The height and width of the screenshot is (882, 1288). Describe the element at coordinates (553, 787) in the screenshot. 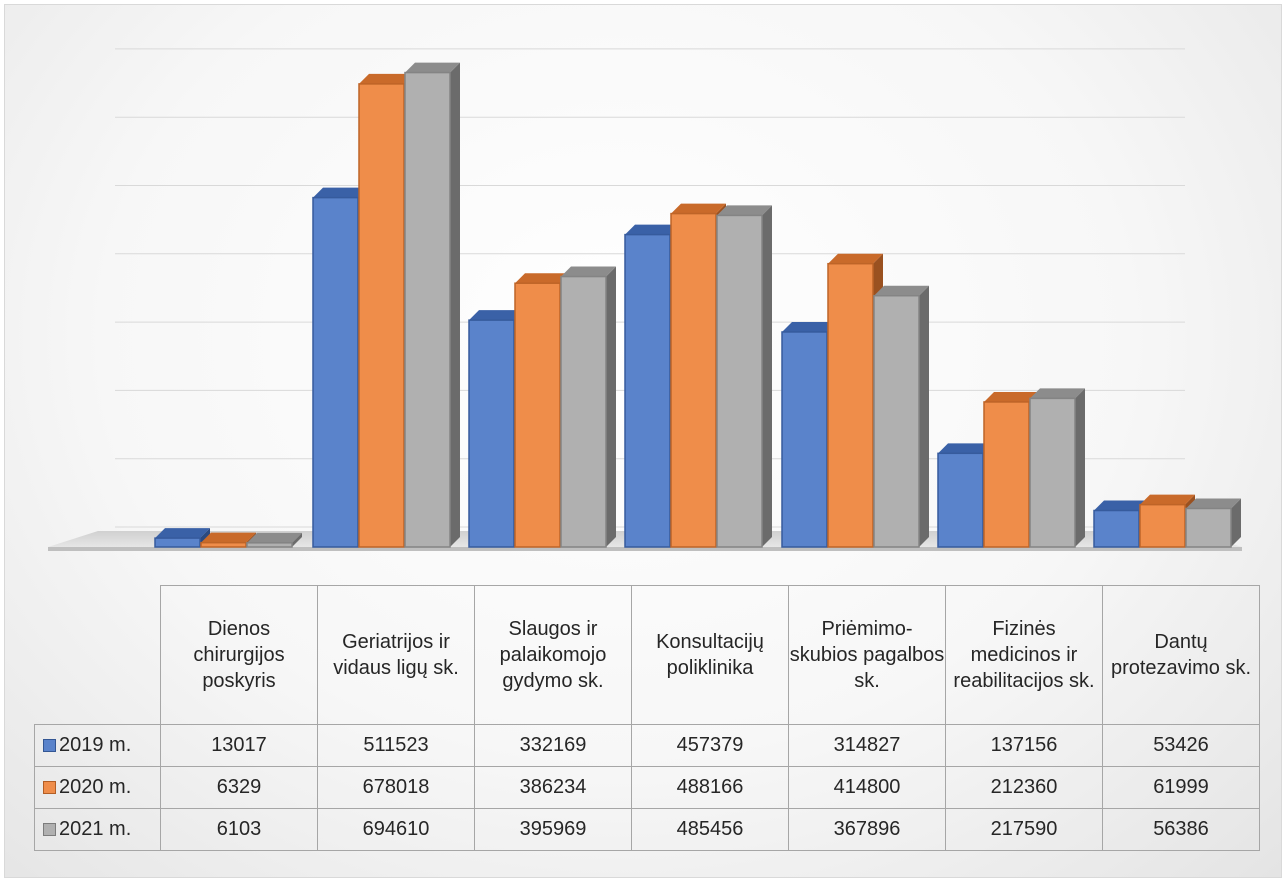

I see `table-cell: 386234` at that location.